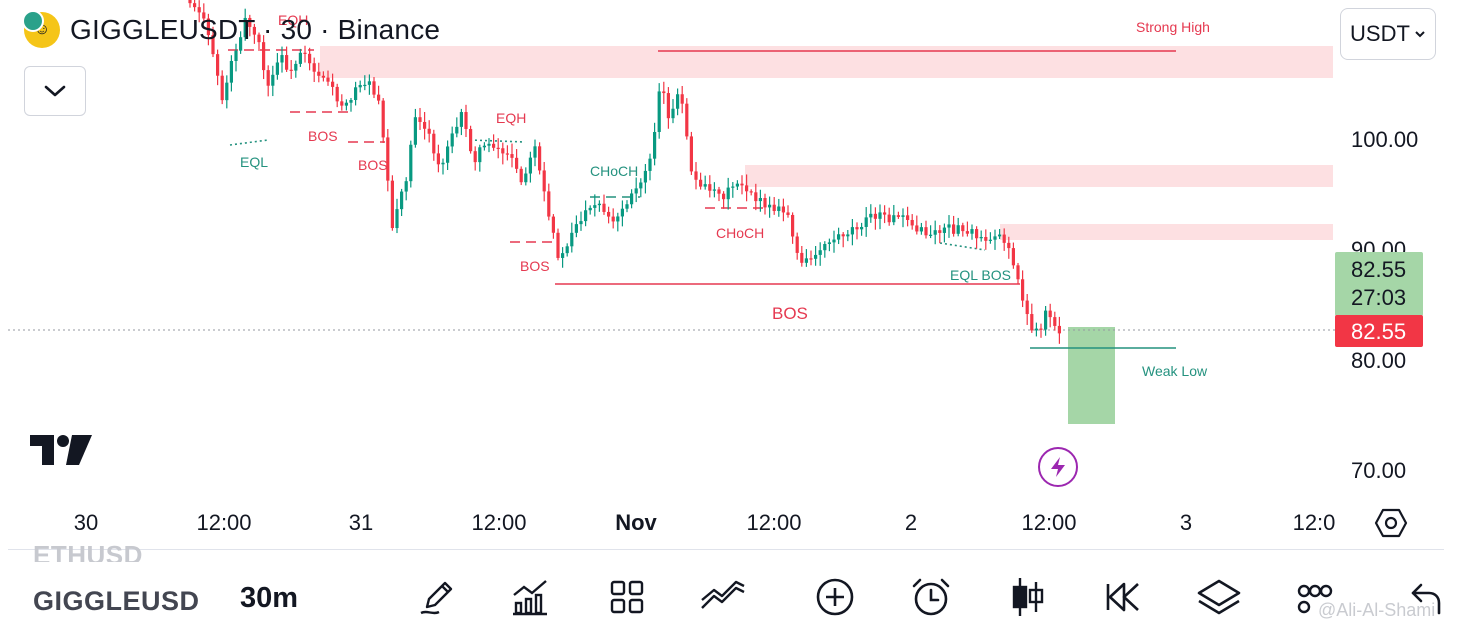  What do you see at coordinates (86, 522) in the screenshot?
I see `time-axis-label: 30` at bounding box center [86, 522].